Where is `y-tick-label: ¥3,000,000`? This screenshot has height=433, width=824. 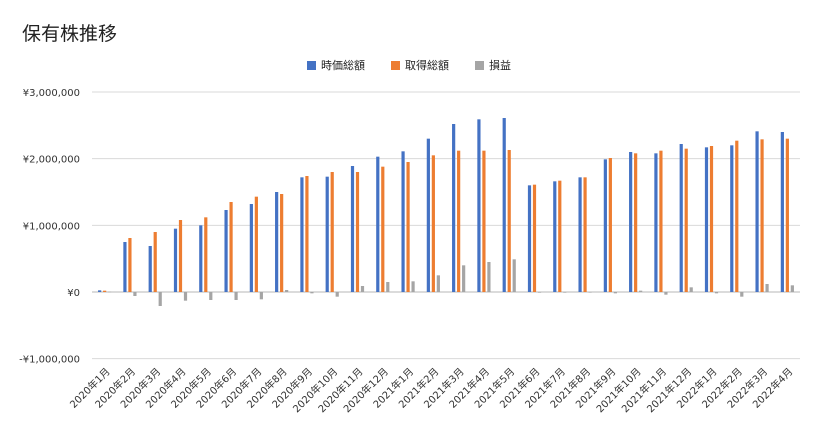 y-tick-label: ¥3,000,000 is located at coordinates (51, 93).